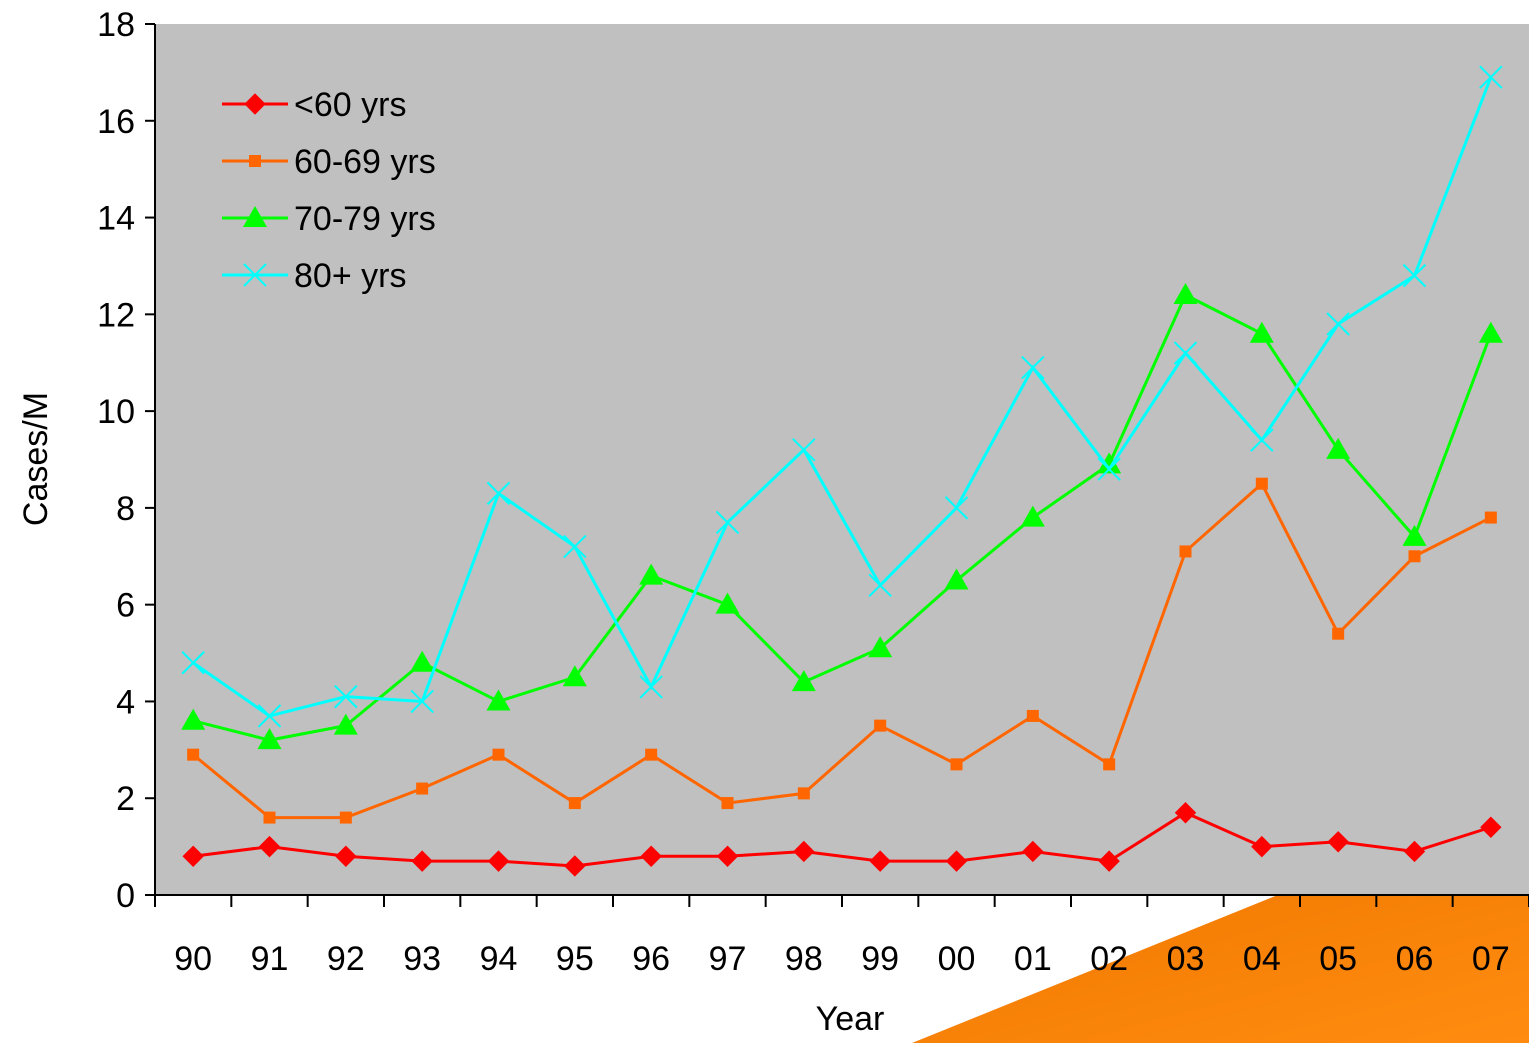  What do you see at coordinates (270, 959) in the screenshot?
I see `x-tick-label: 91` at bounding box center [270, 959].